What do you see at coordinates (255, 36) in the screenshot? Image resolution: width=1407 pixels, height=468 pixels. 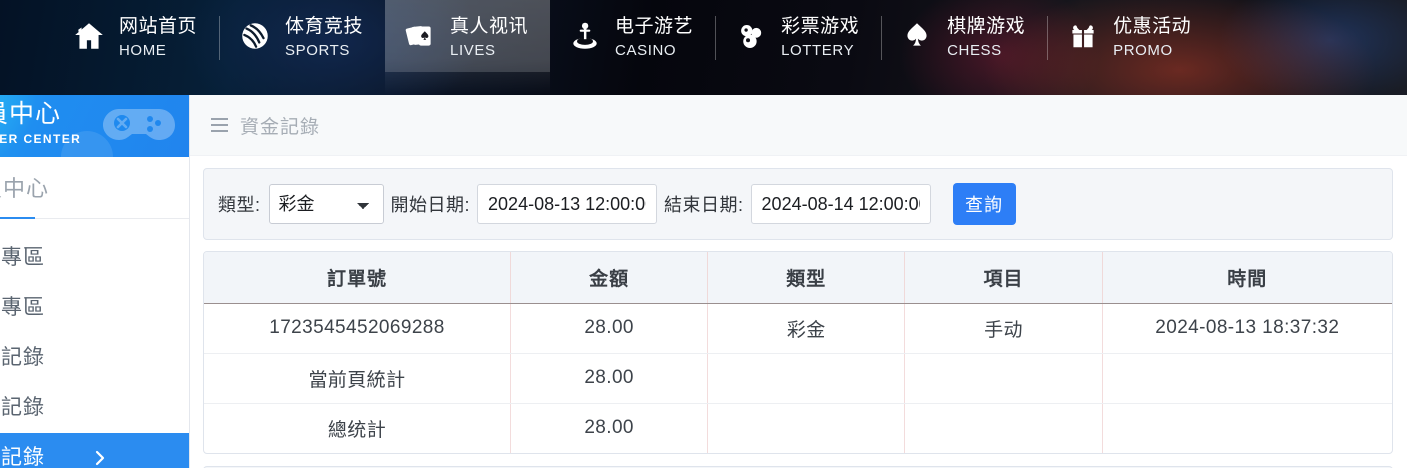 I see `ball-icon` at bounding box center [255, 36].